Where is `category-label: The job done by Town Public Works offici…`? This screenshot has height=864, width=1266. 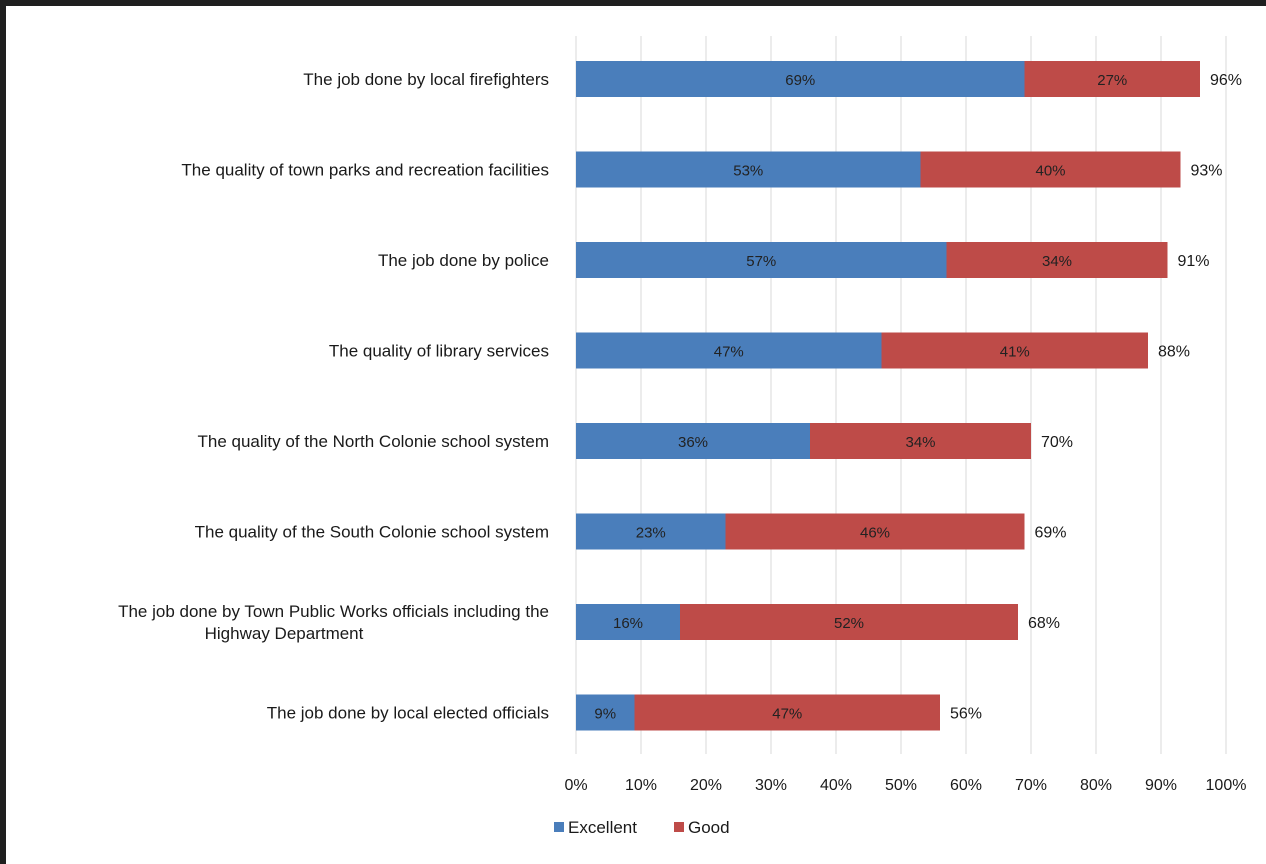
category-label: The job done by Town Public Works offici… is located at coordinates (333, 622).